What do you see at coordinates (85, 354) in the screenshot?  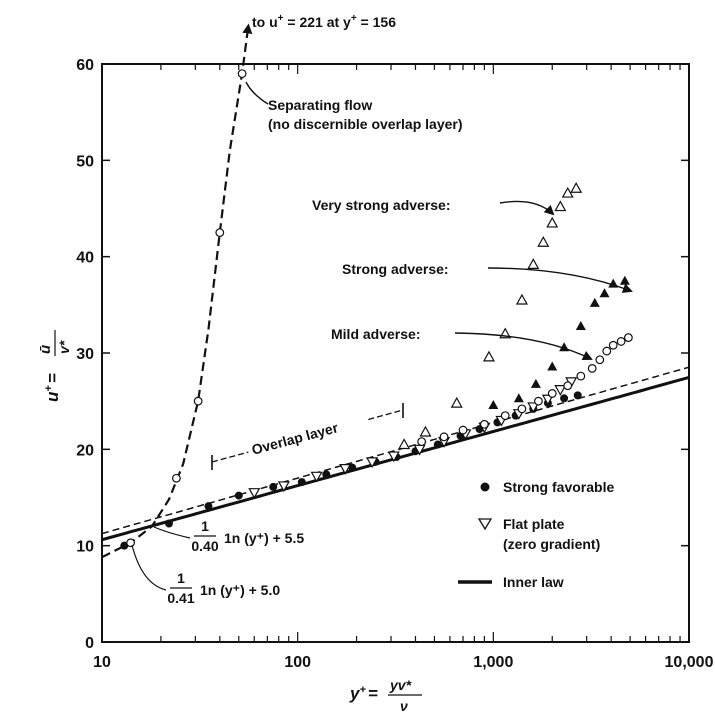 I see `y-tick-label: 30` at bounding box center [85, 354].